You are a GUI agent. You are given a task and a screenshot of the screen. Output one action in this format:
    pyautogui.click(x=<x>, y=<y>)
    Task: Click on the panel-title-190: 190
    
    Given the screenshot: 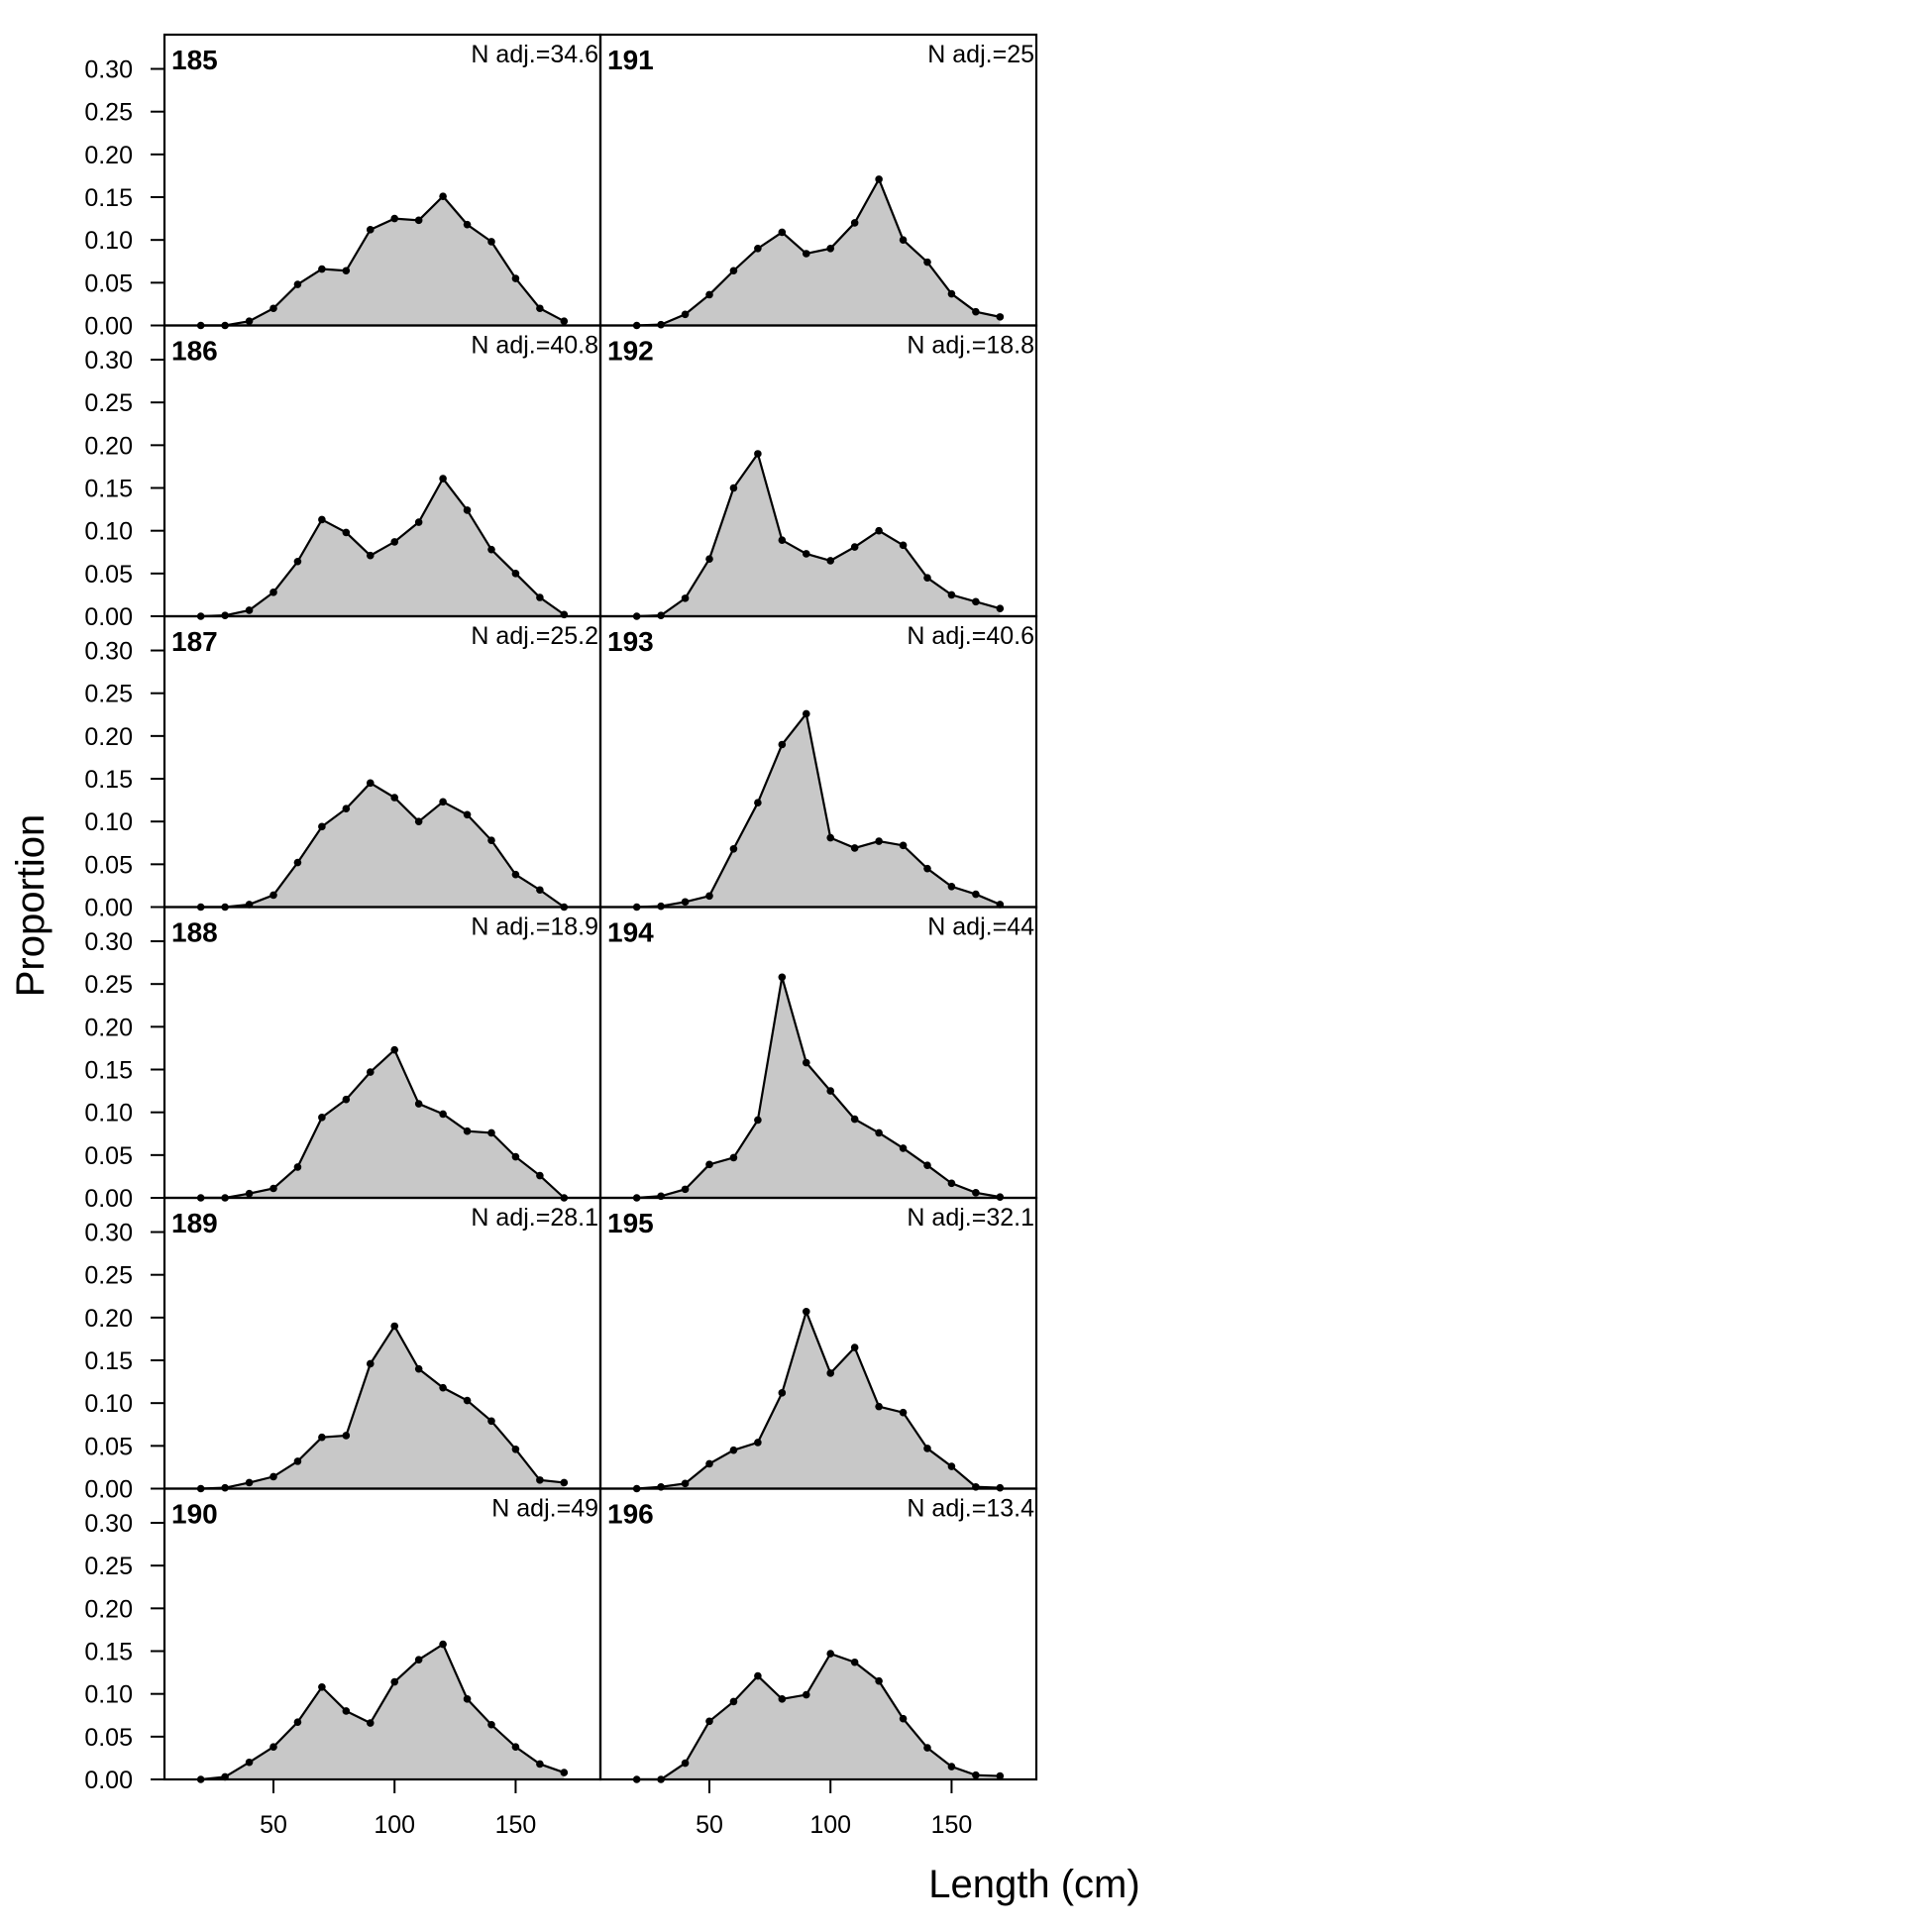 What is the action you would take?
    pyautogui.click(x=194, y=1514)
    